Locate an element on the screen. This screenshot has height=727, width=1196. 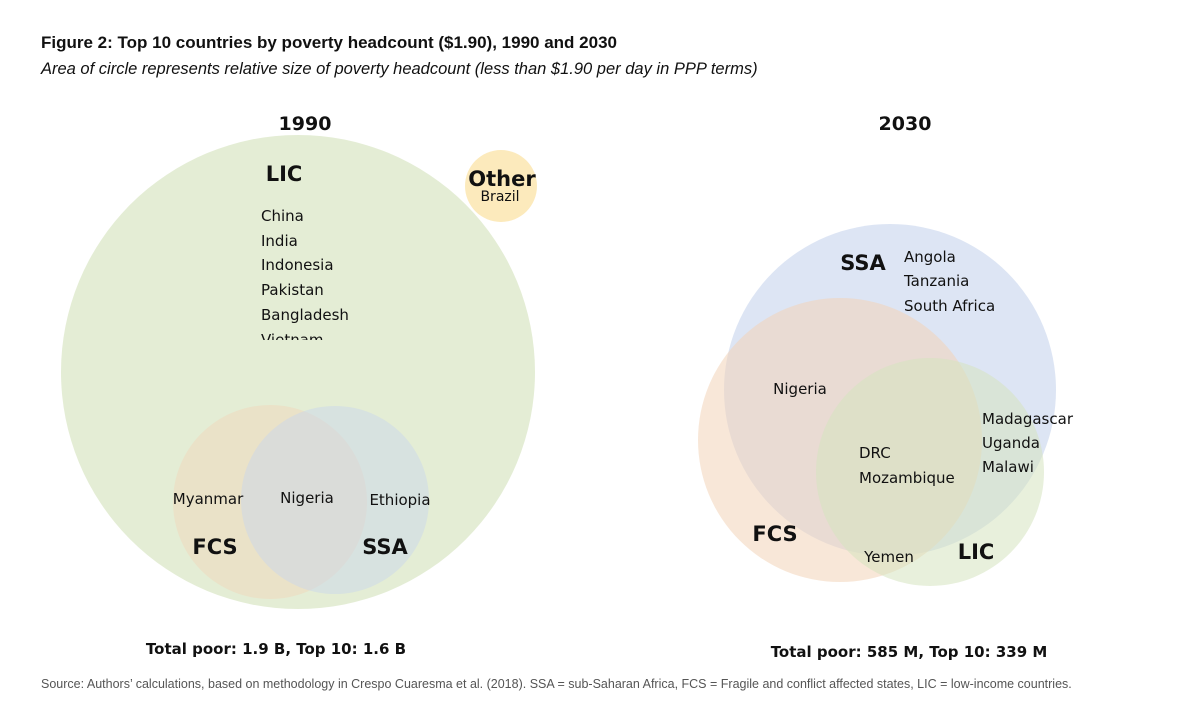
lic-circle-2030 is located at coordinates (930, 472).